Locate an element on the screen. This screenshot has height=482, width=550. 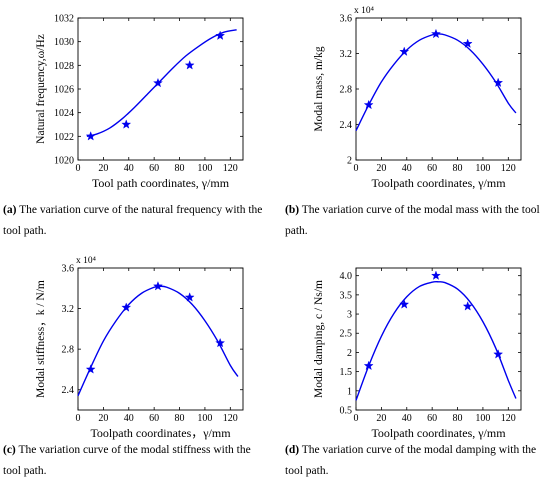
y-tick-label: 4.0 is located at coordinates (346, 276).